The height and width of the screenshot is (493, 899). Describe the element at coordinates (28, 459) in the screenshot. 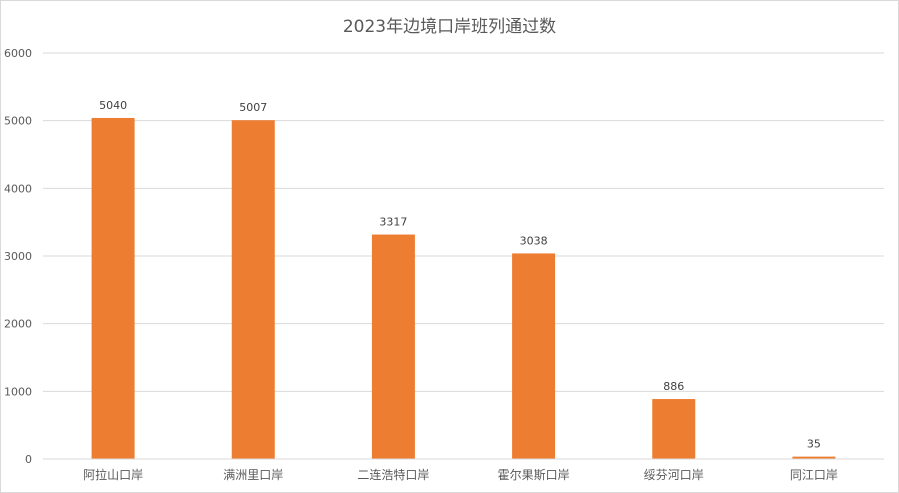

I see `y-tick-label: 0` at that location.